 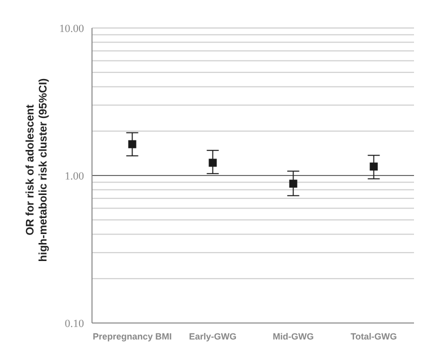 I want to click on y-tick-label: 1.00, so click(x=74, y=176).